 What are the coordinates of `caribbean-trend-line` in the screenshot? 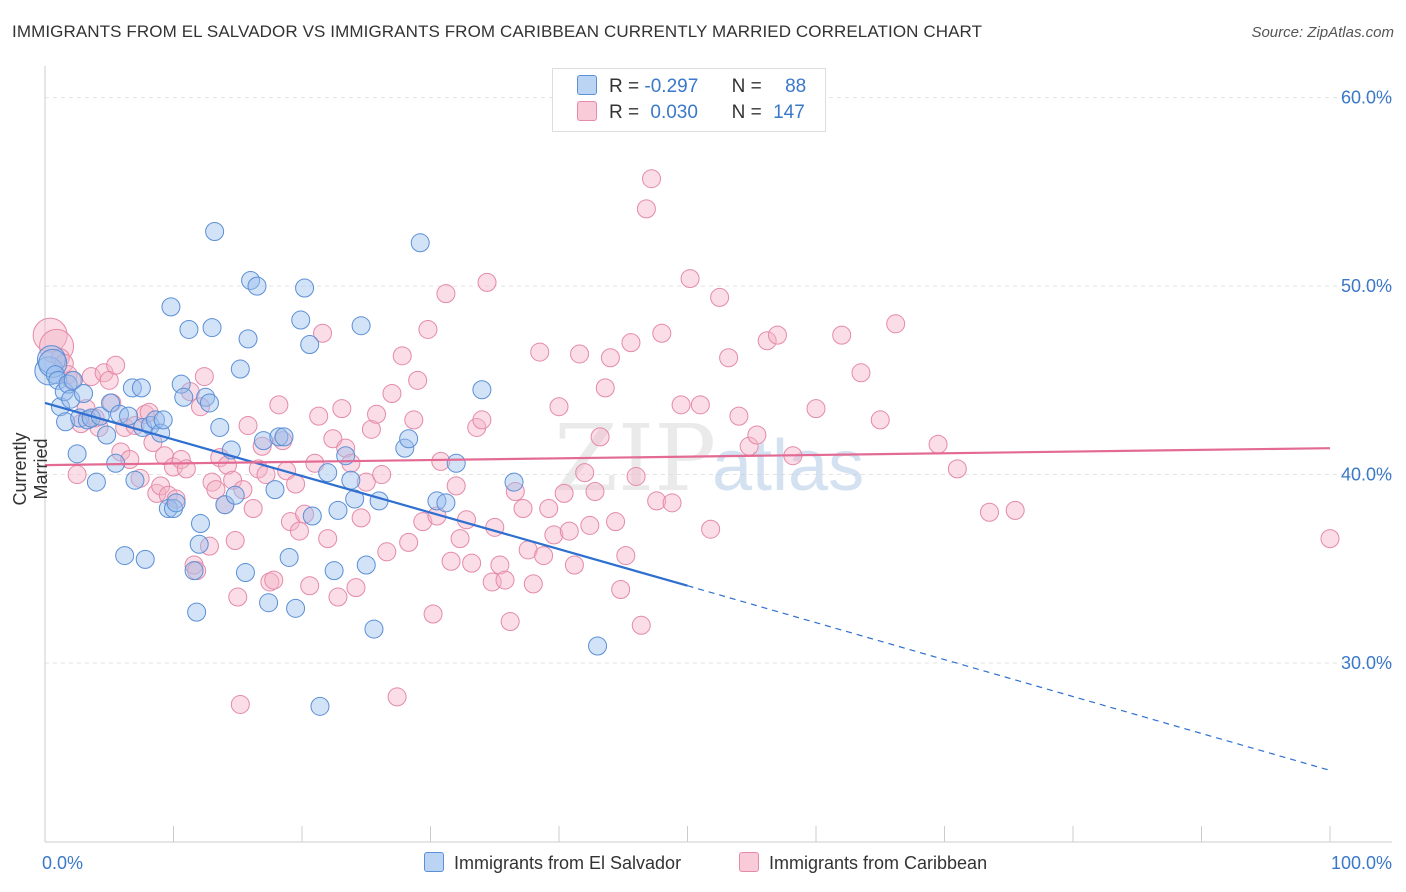 It's located at (687, 457).